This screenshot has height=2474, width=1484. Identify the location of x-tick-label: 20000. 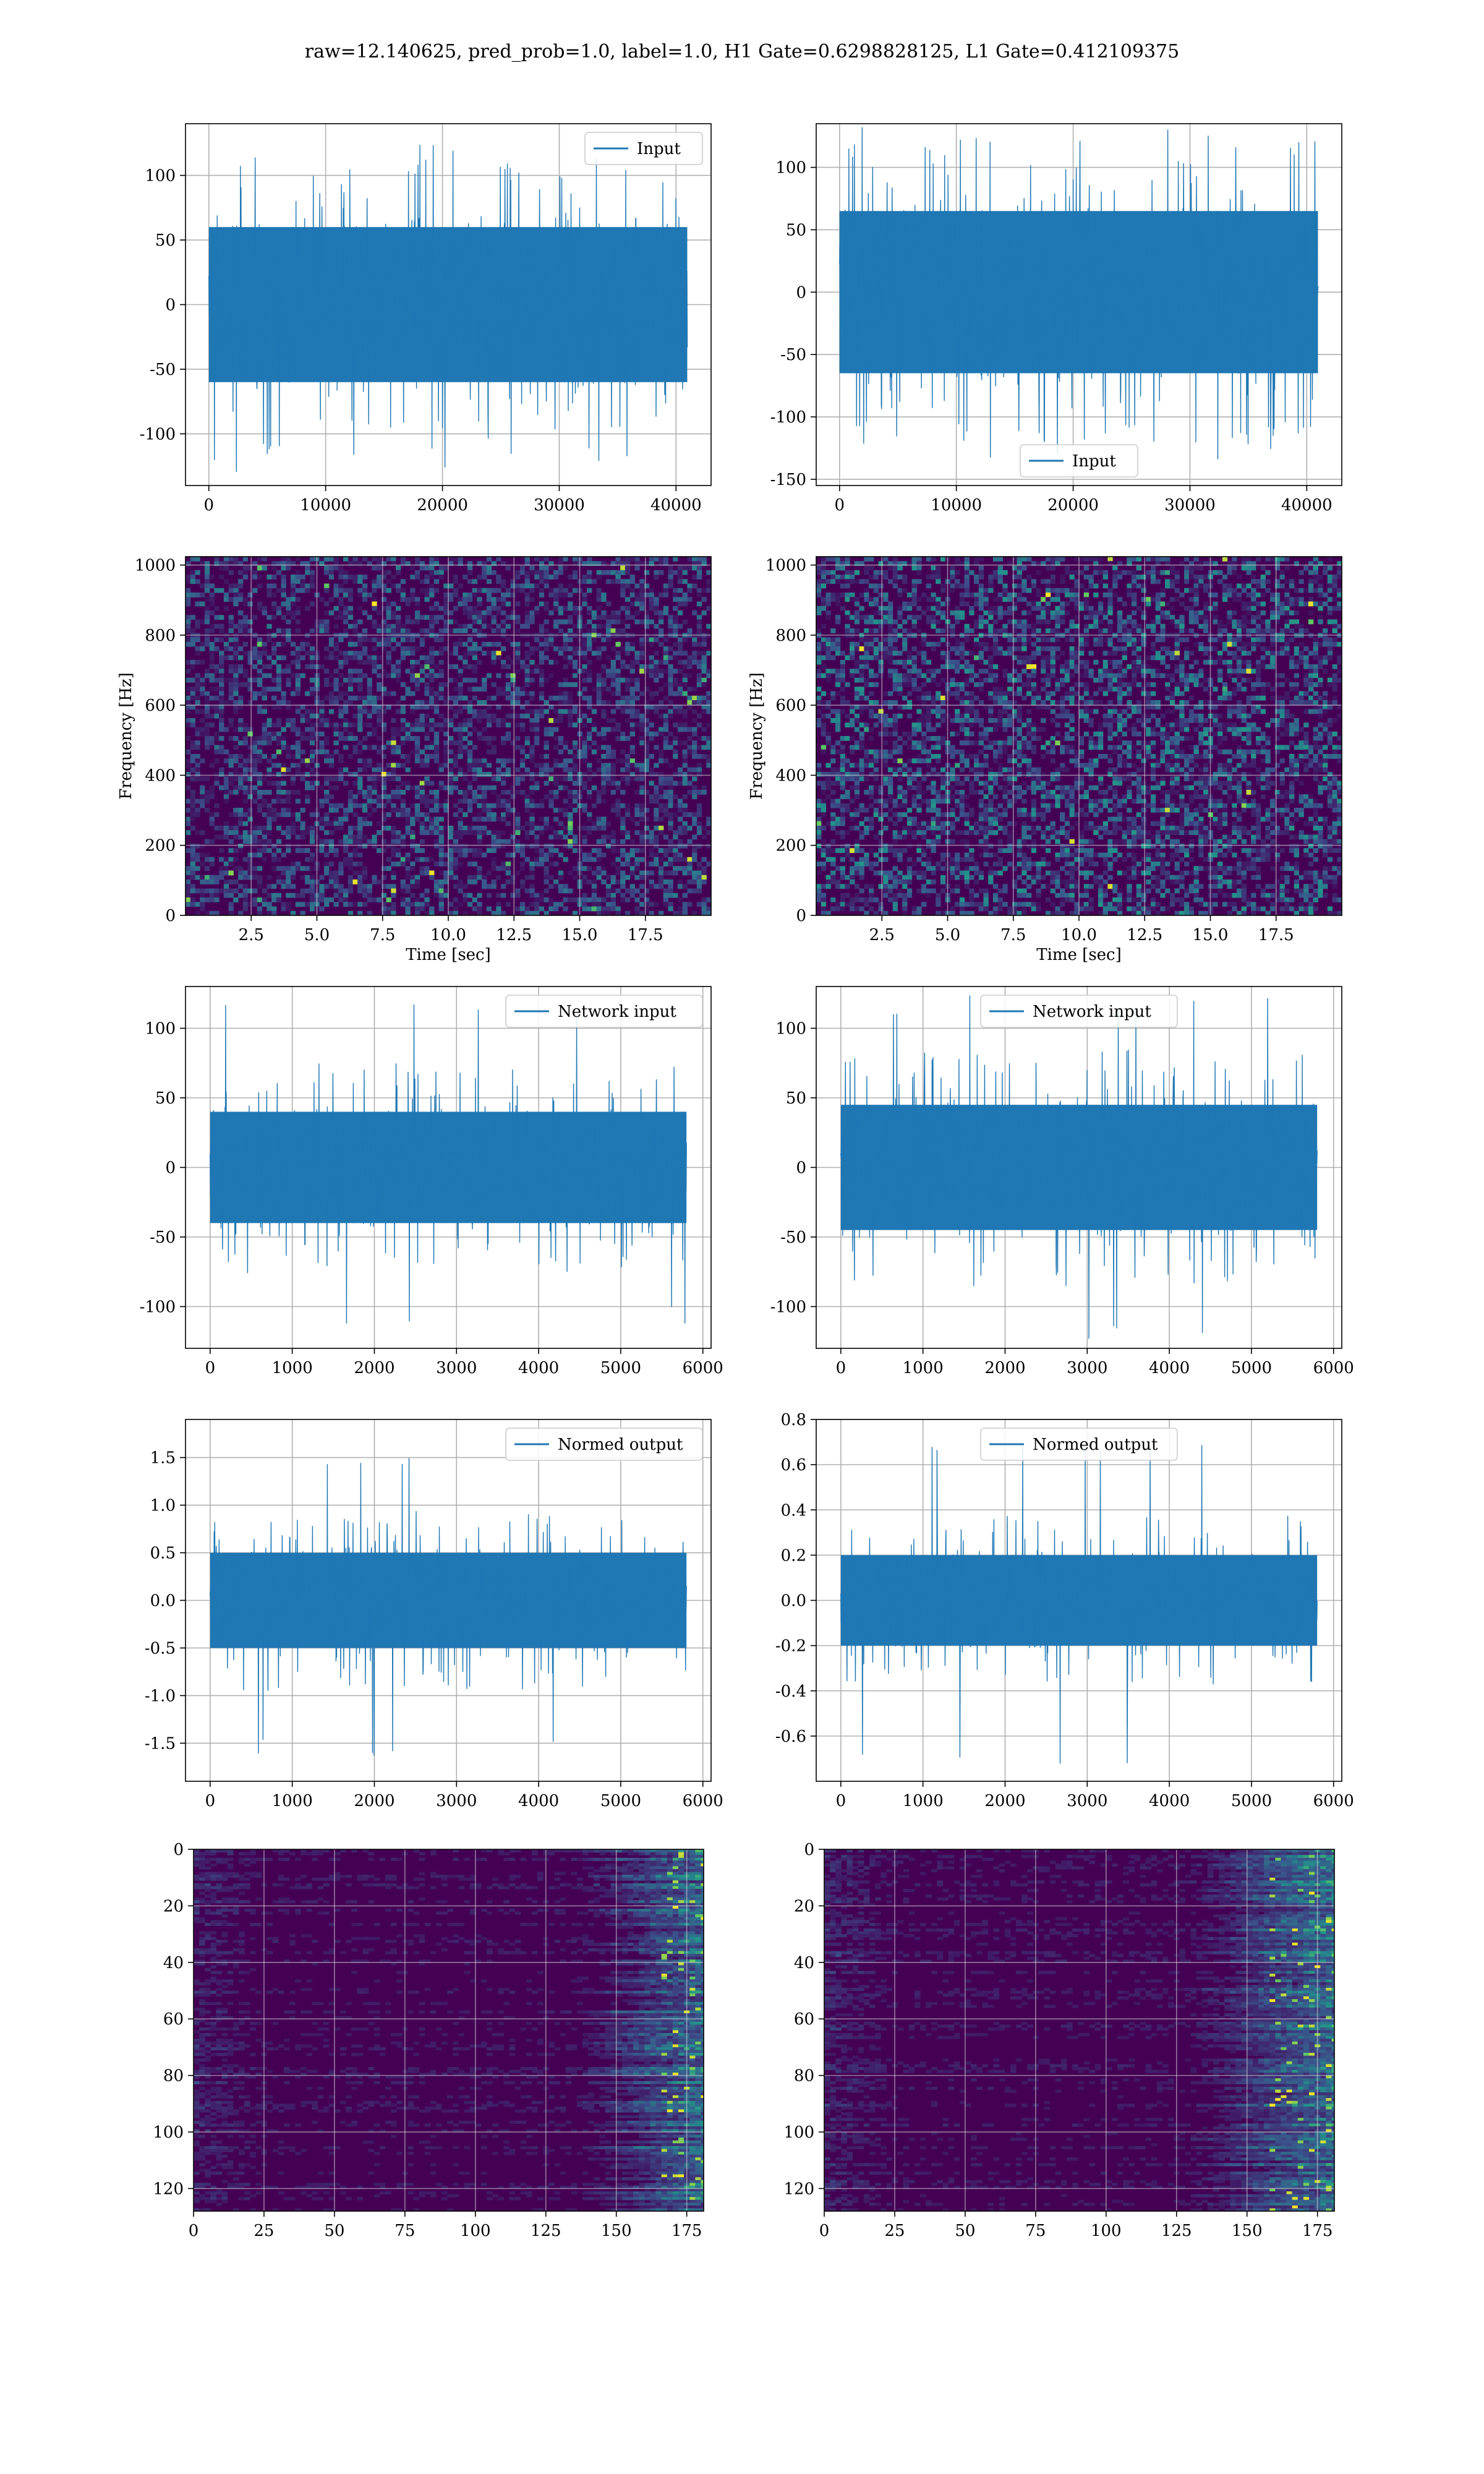
(442, 505).